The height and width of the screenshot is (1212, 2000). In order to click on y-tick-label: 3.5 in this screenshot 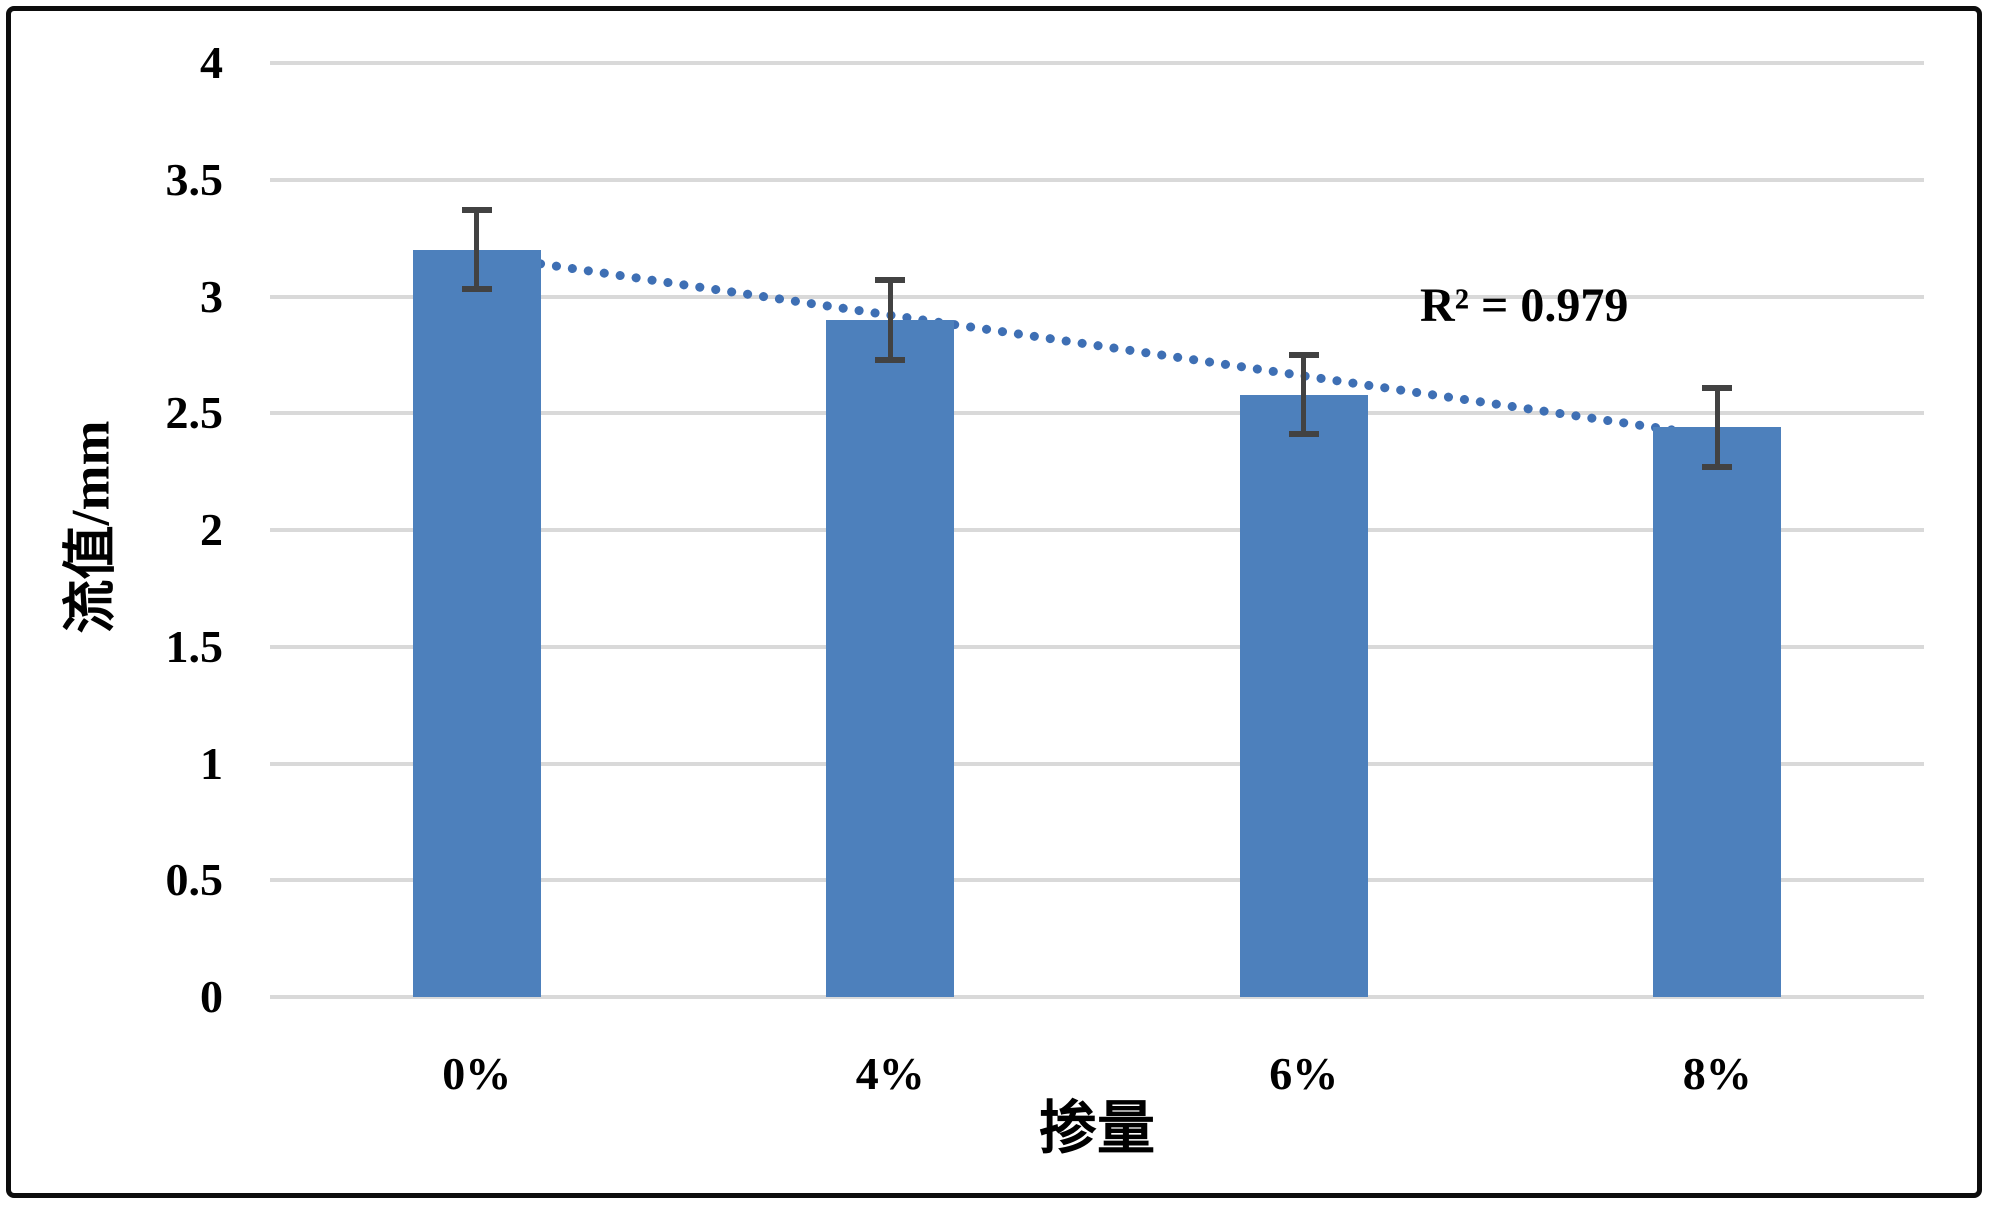, I will do `click(194, 179)`.